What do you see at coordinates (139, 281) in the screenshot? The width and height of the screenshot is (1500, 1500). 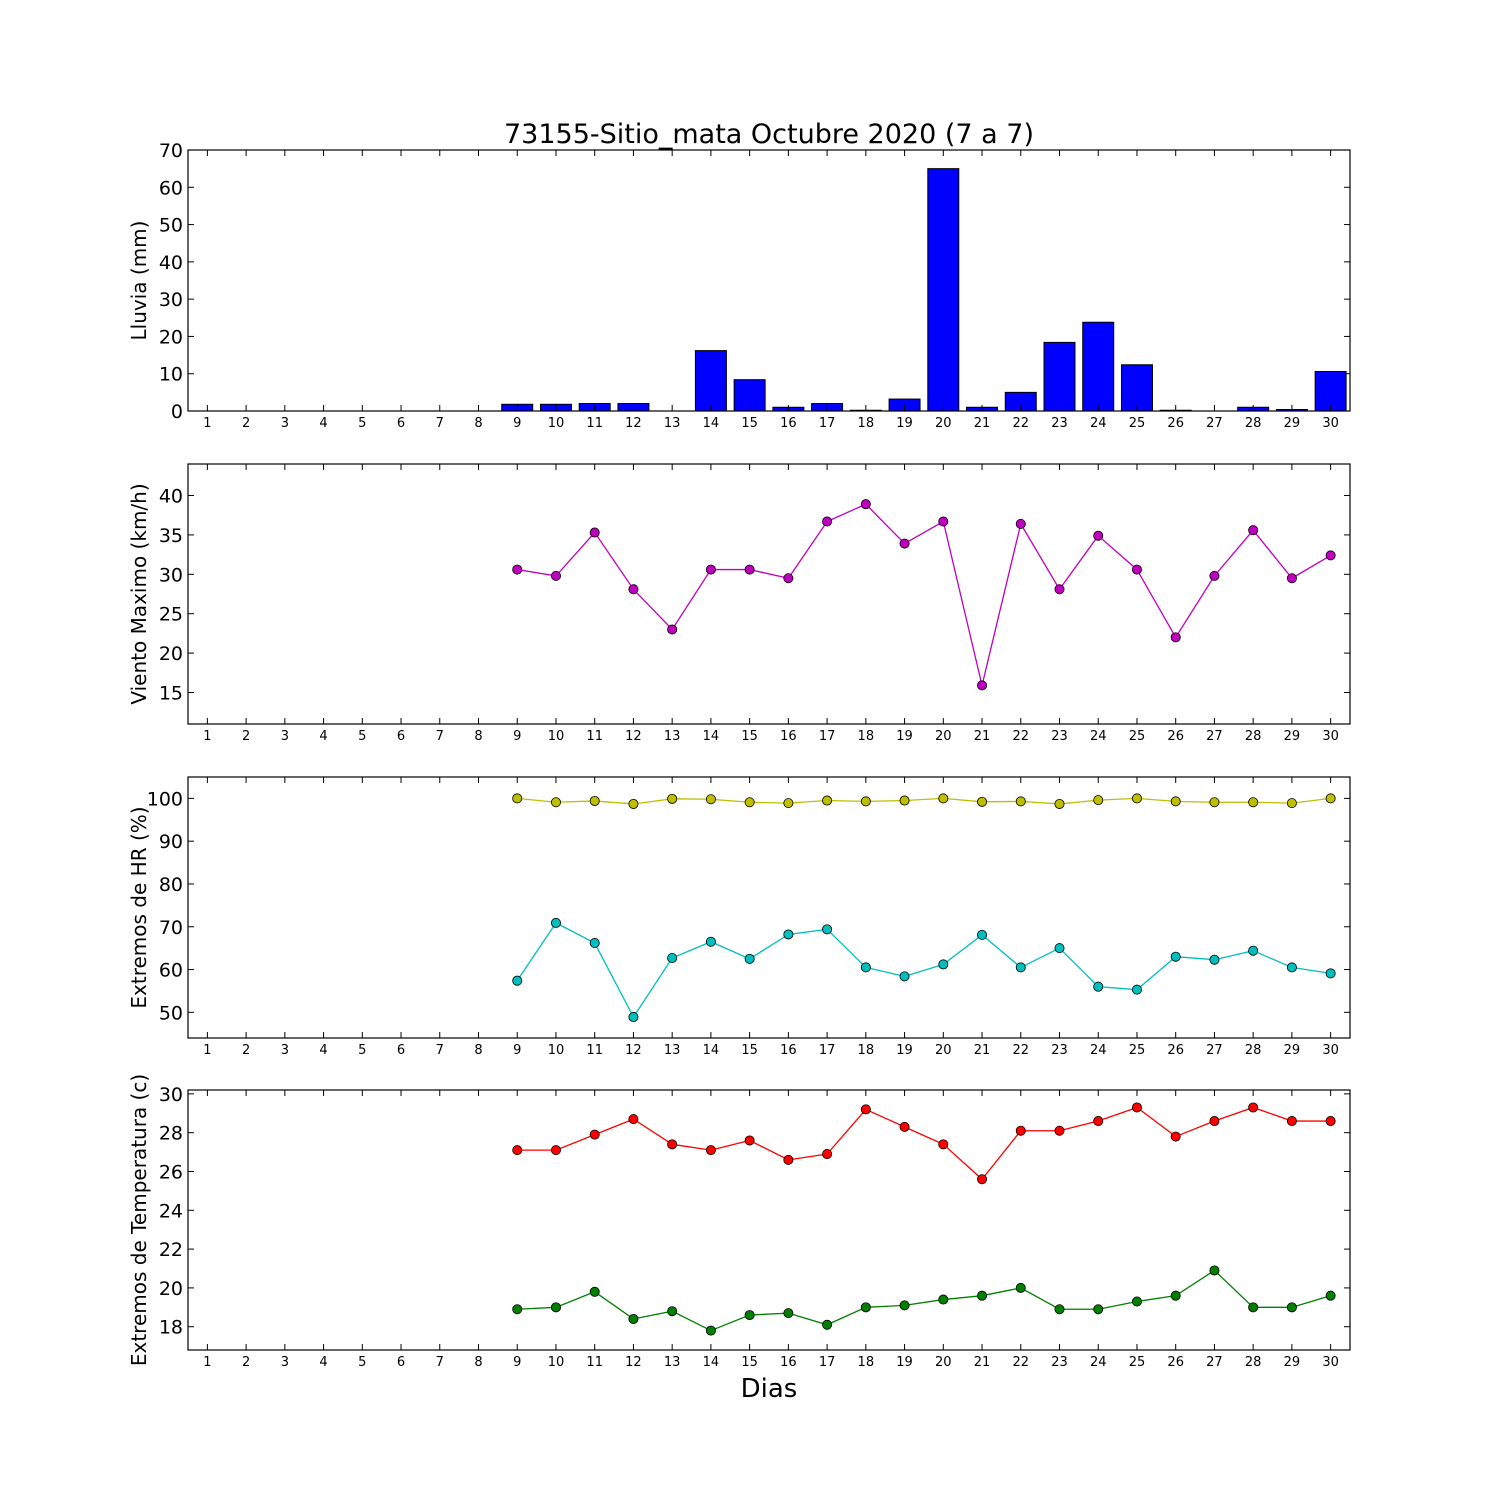 I see `y-axis-label: Lluvia (mm)` at bounding box center [139, 281].